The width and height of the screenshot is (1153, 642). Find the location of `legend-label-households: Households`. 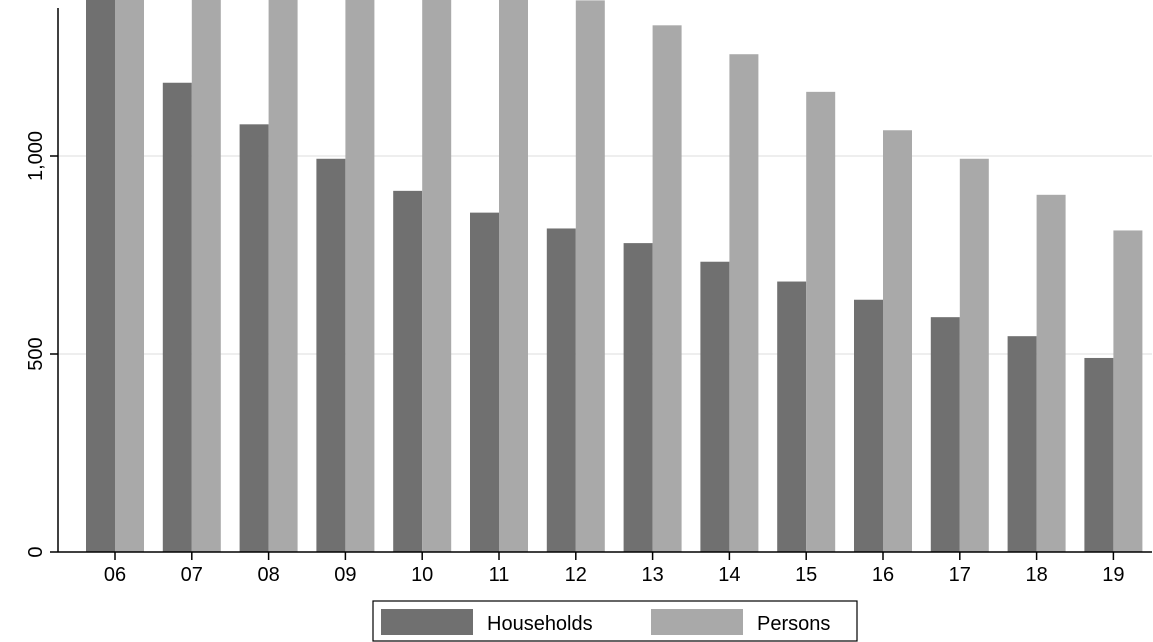

legend-label-households: Households is located at coordinates (540, 624).